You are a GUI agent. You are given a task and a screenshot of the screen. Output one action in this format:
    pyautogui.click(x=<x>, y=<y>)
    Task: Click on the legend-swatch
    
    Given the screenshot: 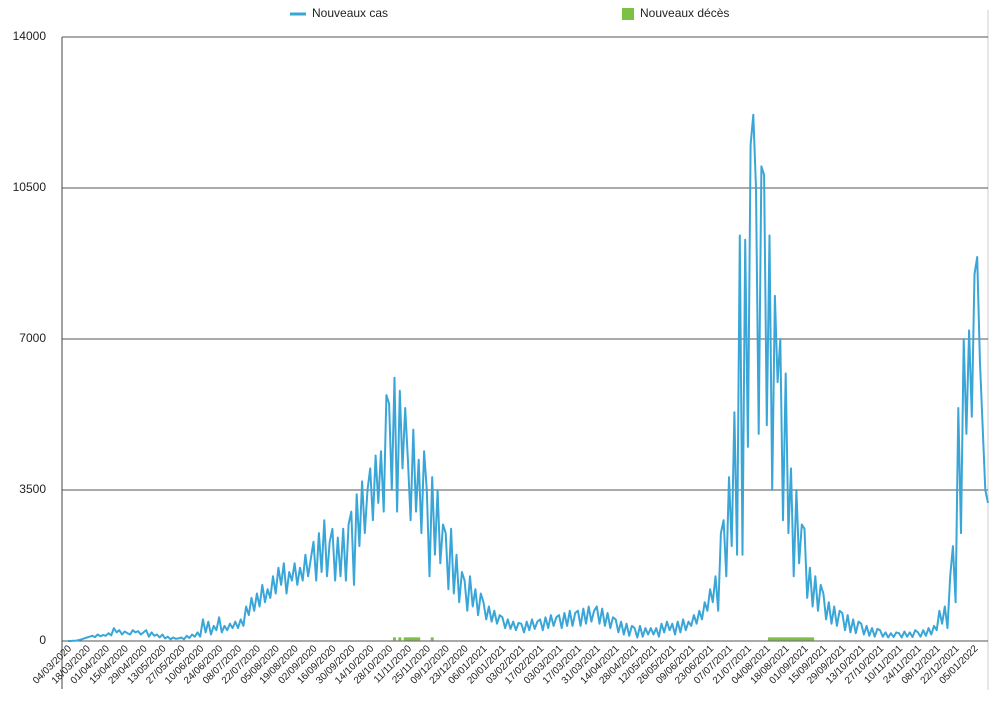 What is the action you would take?
    pyautogui.click(x=628, y=14)
    